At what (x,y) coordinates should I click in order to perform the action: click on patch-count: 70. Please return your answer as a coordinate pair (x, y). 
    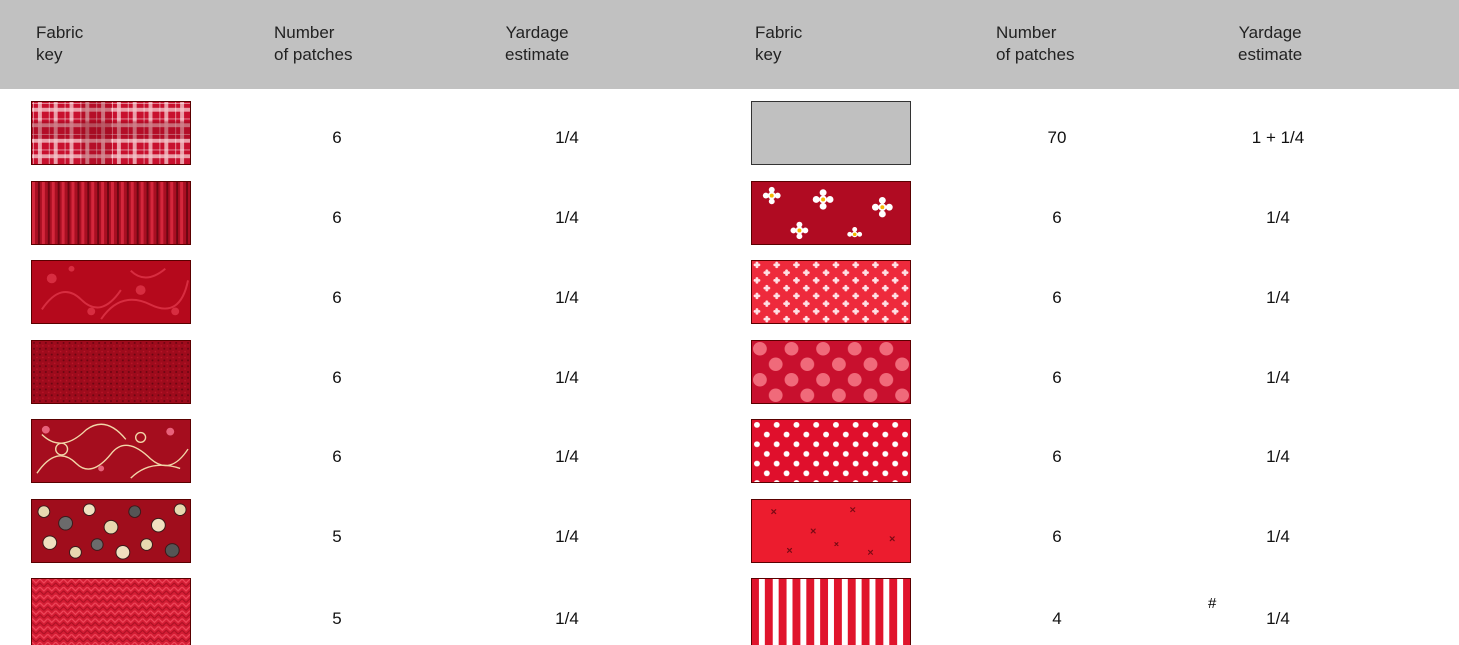
    Looking at the image, I should click on (1057, 137).